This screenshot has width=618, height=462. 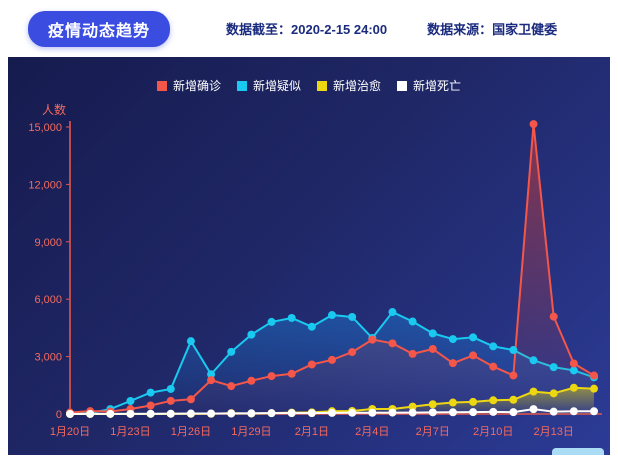 I want to click on data-source-text: 数据来源：国家卫健委, so click(x=492, y=29).